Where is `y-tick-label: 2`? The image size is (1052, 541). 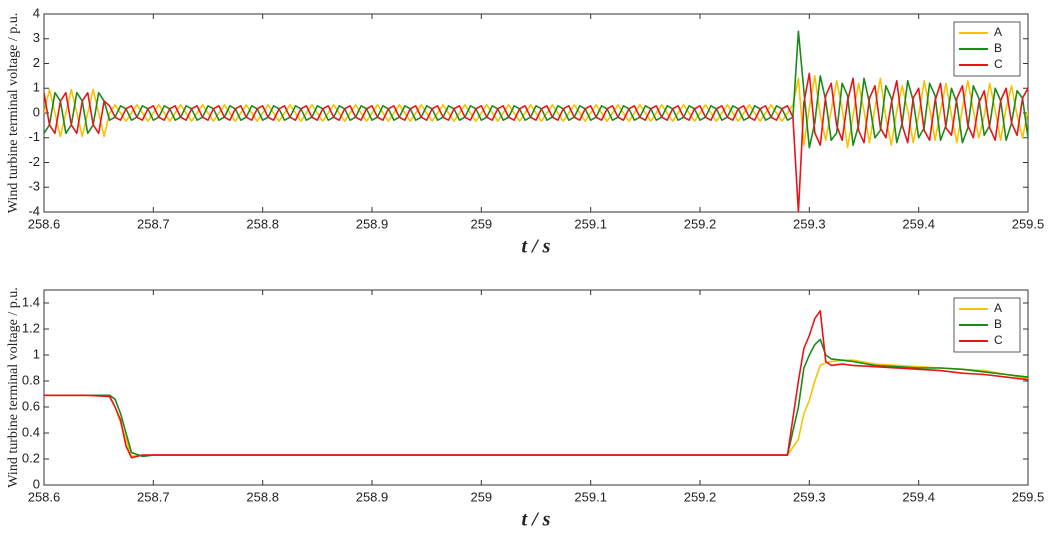 y-tick-label: 2 is located at coordinates (36, 62).